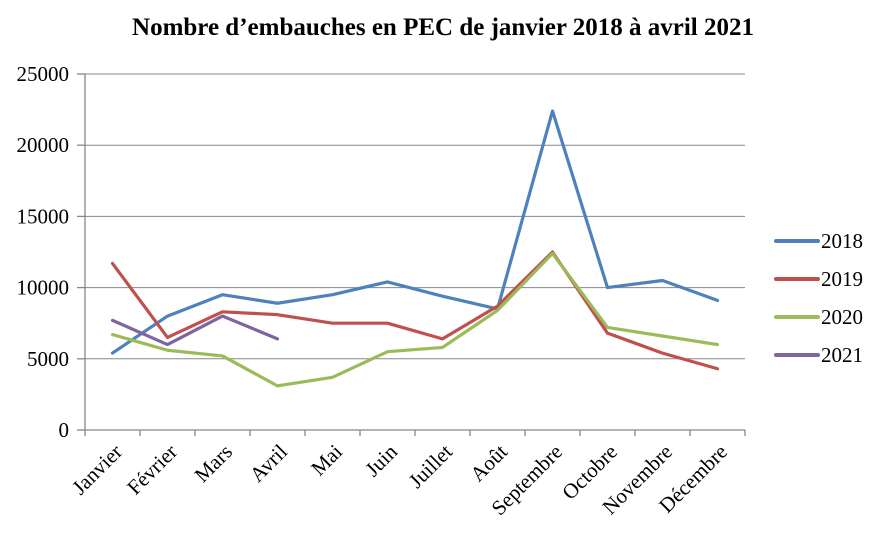 The height and width of the screenshot is (547, 886). I want to click on legend-line-swatch-2018, so click(797, 241).